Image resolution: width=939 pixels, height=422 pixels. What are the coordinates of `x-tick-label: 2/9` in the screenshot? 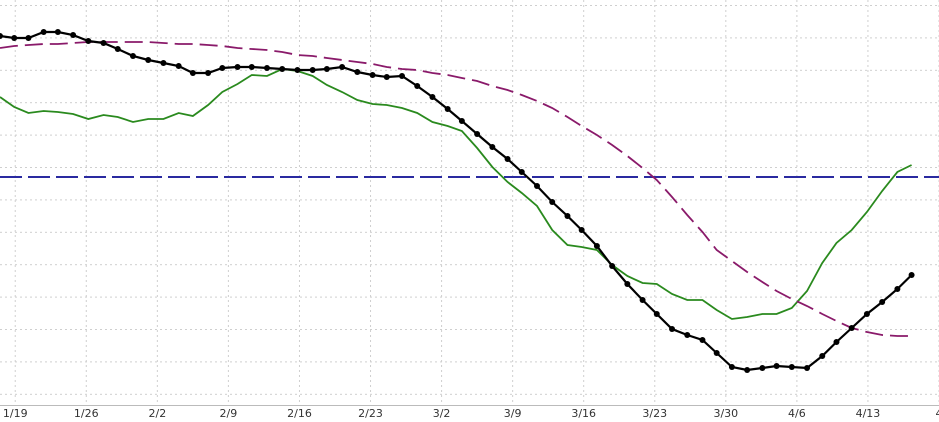 It's located at (229, 413).